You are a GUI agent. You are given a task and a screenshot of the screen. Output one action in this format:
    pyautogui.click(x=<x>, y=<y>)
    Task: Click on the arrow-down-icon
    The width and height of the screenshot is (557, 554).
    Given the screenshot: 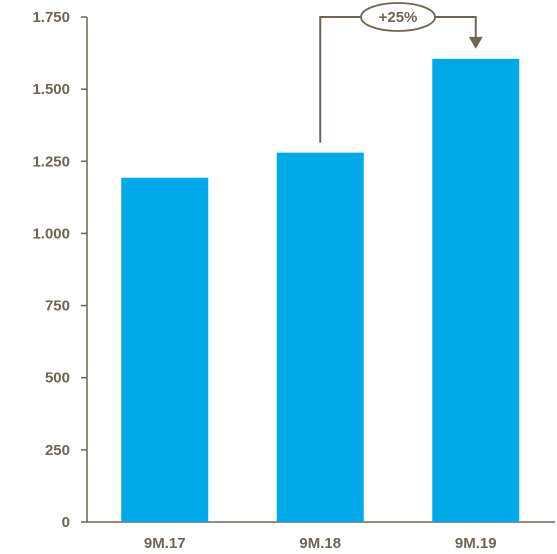 What is the action you would take?
    pyautogui.click(x=475, y=42)
    